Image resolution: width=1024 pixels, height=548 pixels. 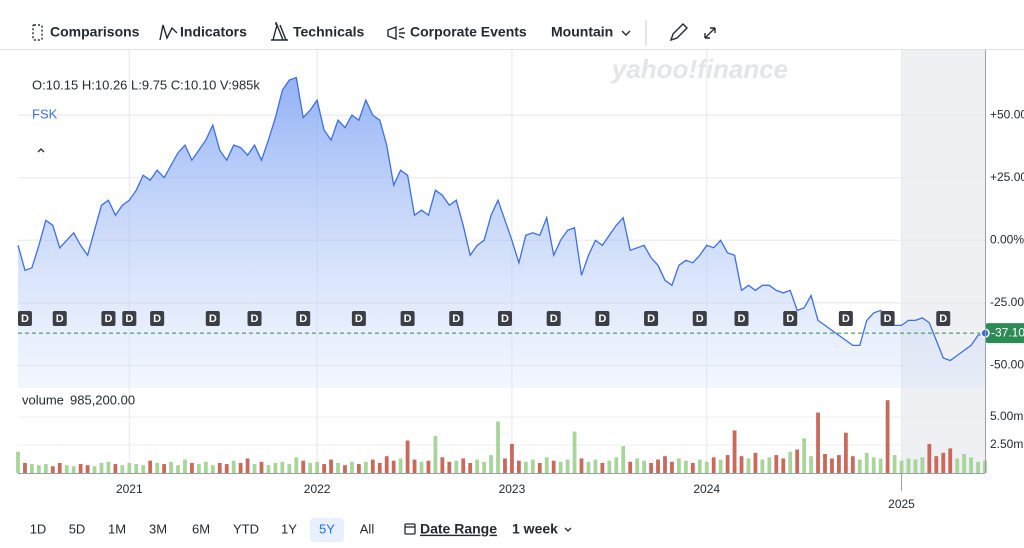 What do you see at coordinates (678, 32) in the screenshot?
I see `draw-icon` at bounding box center [678, 32].